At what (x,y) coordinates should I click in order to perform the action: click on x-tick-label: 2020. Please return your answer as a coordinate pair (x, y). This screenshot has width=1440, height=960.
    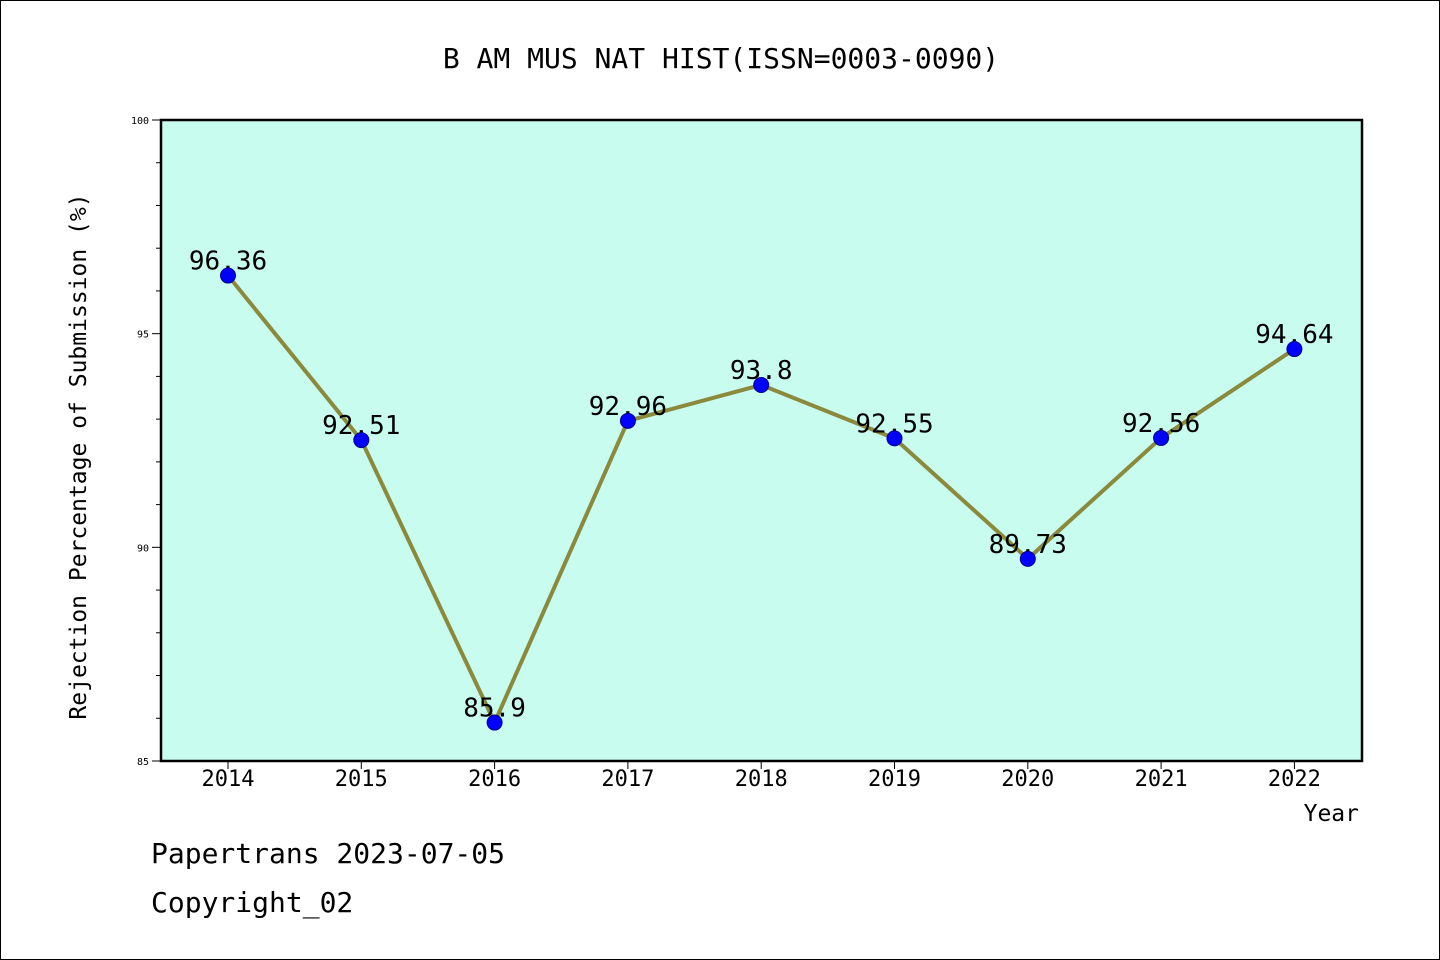
    Looking at the image, I should click on (1027, 779).